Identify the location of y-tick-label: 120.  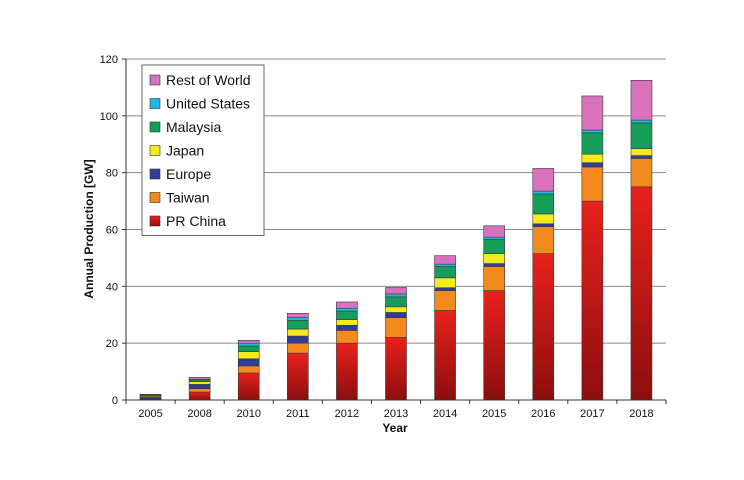
(109, 60).